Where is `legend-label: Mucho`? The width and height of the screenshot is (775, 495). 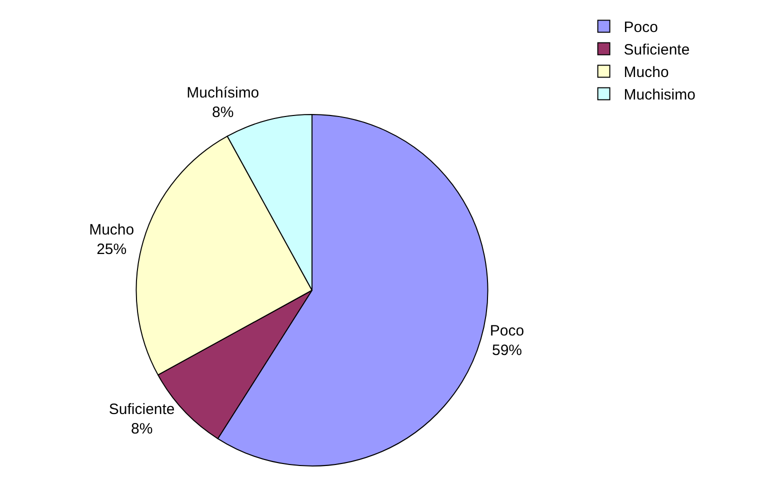
legend-label: Mucho is located at coordinates (646, 73).